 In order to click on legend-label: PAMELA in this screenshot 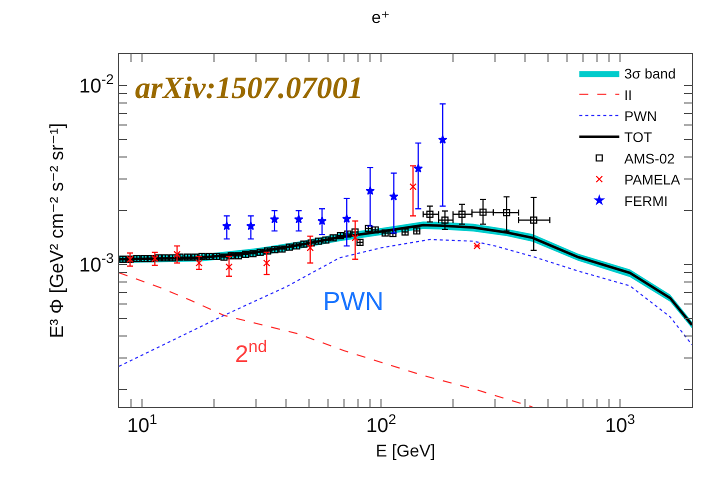, I will do `click(652, 180)`.